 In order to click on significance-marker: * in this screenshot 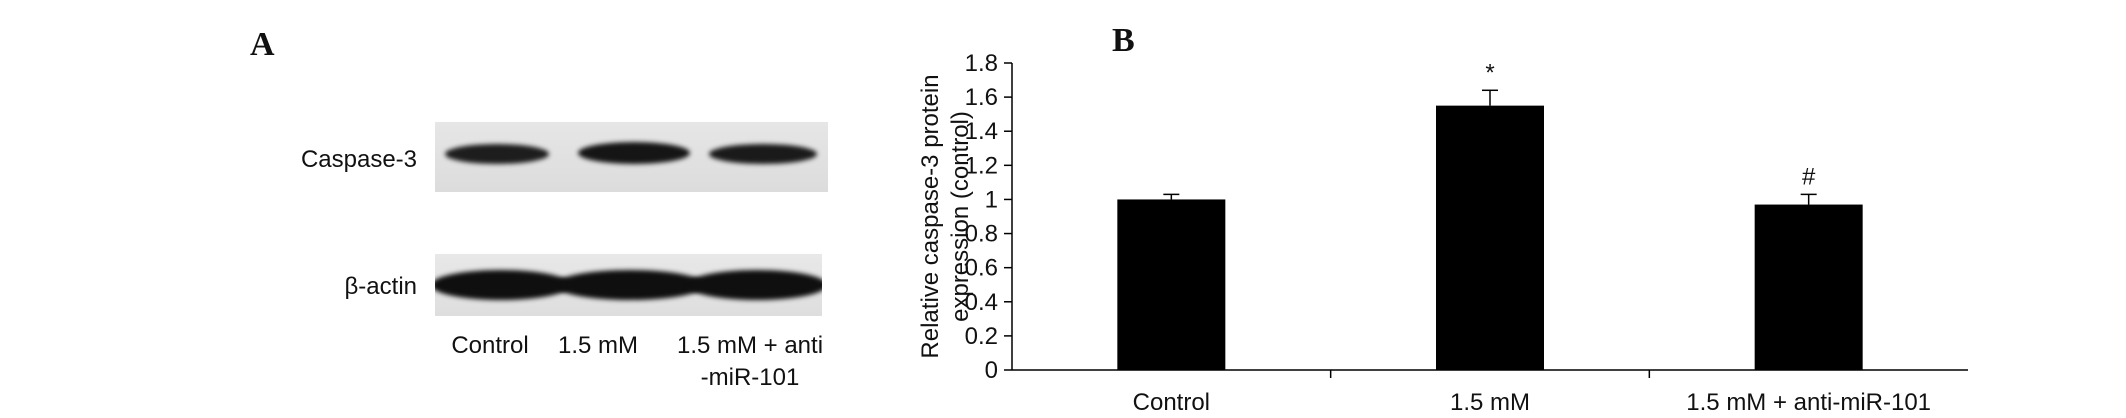, I will do `click(1489, 72)`.